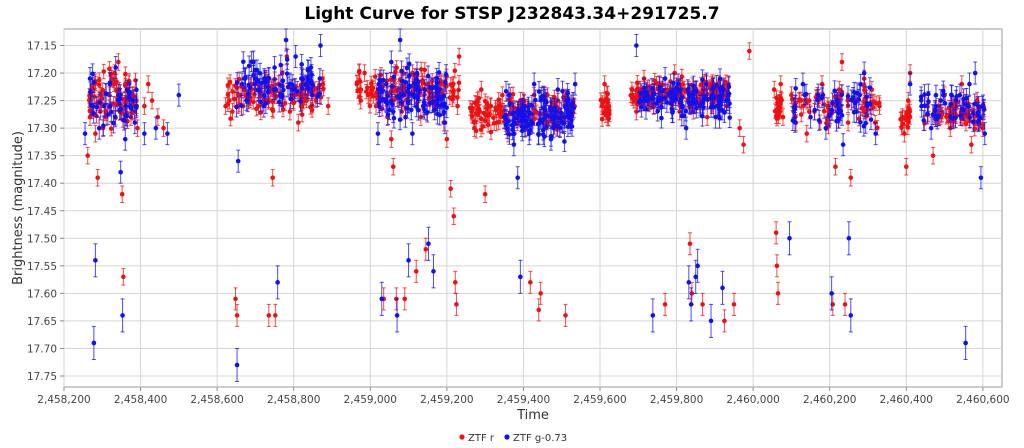 Image resolution: width=1024 pixels, height=448 pixels. What do you see at coordinates (676, 400) in the screenshot?
I see `x-tick-label: 2,459,800` at bounding box center [676, 400].